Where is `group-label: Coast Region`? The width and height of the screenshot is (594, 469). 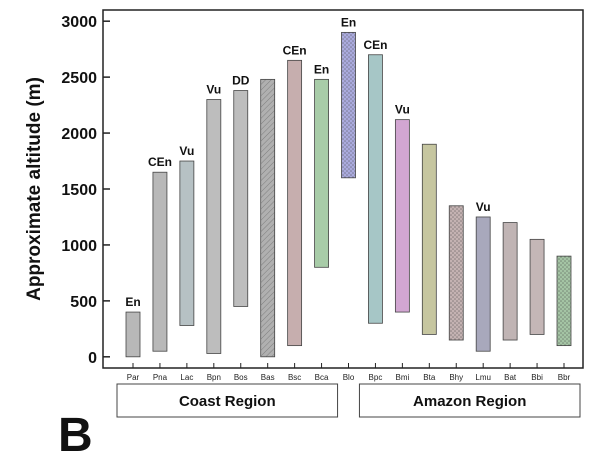
group-label: Coast Region is located at coordinates (227, 401).